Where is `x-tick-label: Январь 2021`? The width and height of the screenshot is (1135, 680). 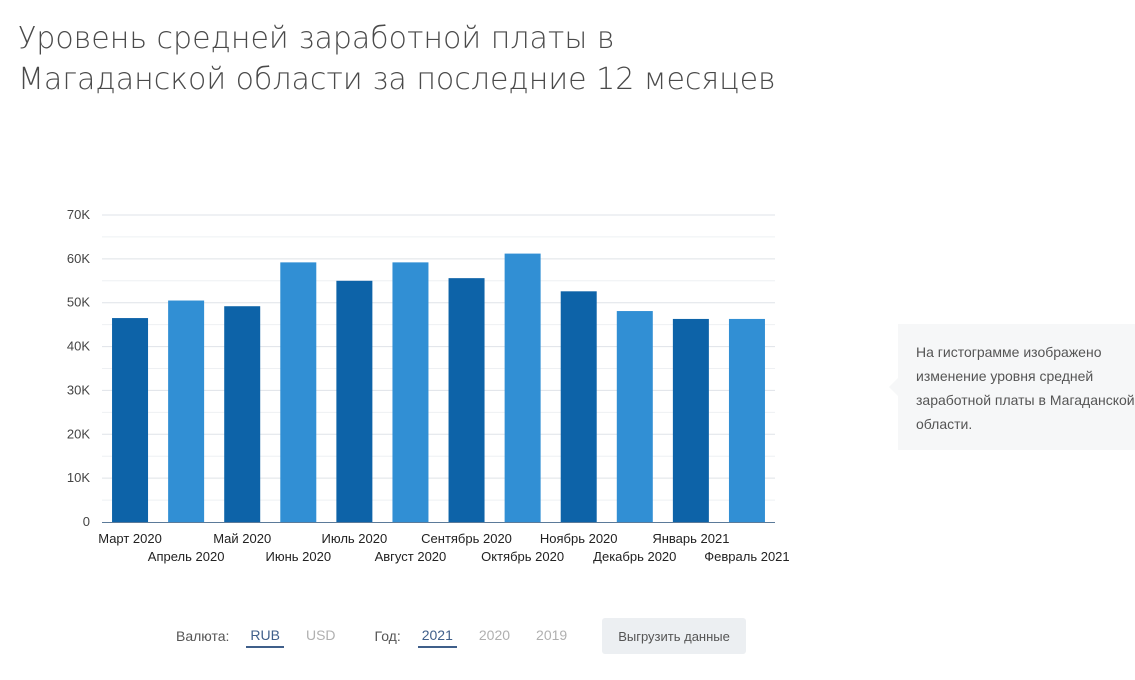 x-tick-label: Январь 2021 is located at coordinates (690, 538).